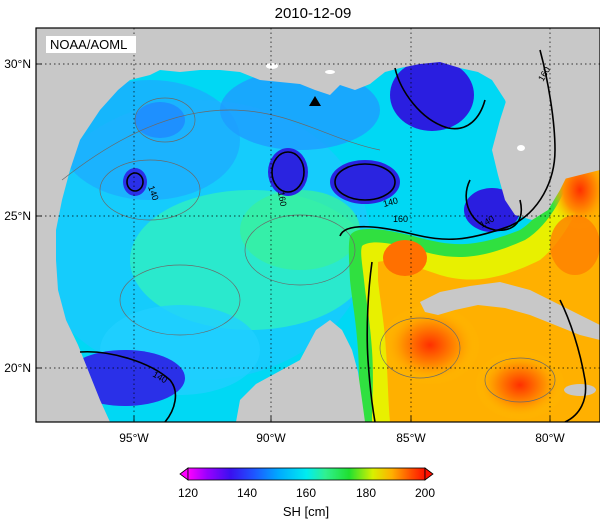  I want to click on colorbar-tick-label: 160, so click(306, 493).